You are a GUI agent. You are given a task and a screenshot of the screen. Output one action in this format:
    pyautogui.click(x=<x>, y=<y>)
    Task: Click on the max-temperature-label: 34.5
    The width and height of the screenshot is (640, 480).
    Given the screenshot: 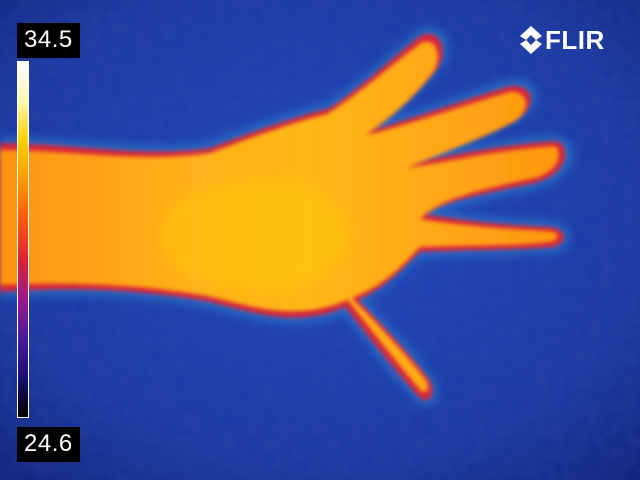 What is the action you would take?
    pyautogui.click(x=48, y=40)
    